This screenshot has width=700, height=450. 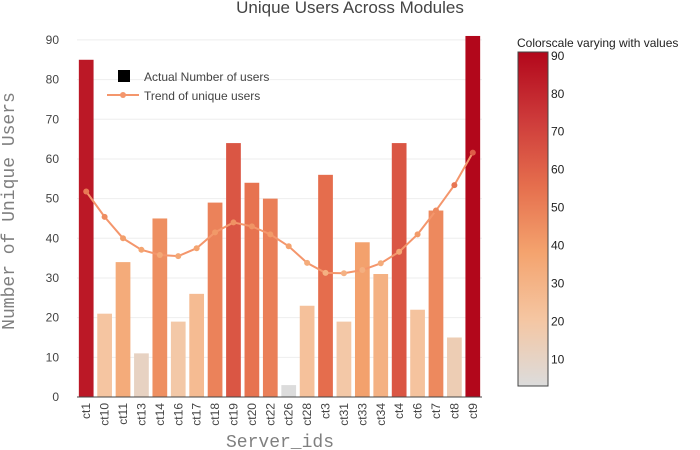 What do you see at coordinates (533, 219) in the screenshot?
I see `colorbar-gradient` at bounding box center [533, 219].